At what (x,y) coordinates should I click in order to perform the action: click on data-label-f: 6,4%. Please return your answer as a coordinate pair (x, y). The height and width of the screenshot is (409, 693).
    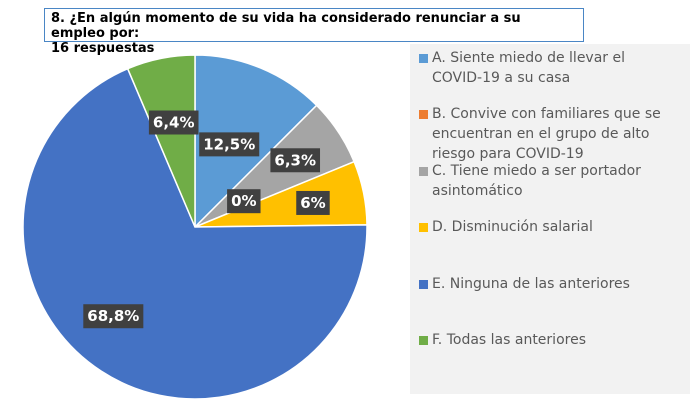
    Looking at the image, I should click on (173, 122).